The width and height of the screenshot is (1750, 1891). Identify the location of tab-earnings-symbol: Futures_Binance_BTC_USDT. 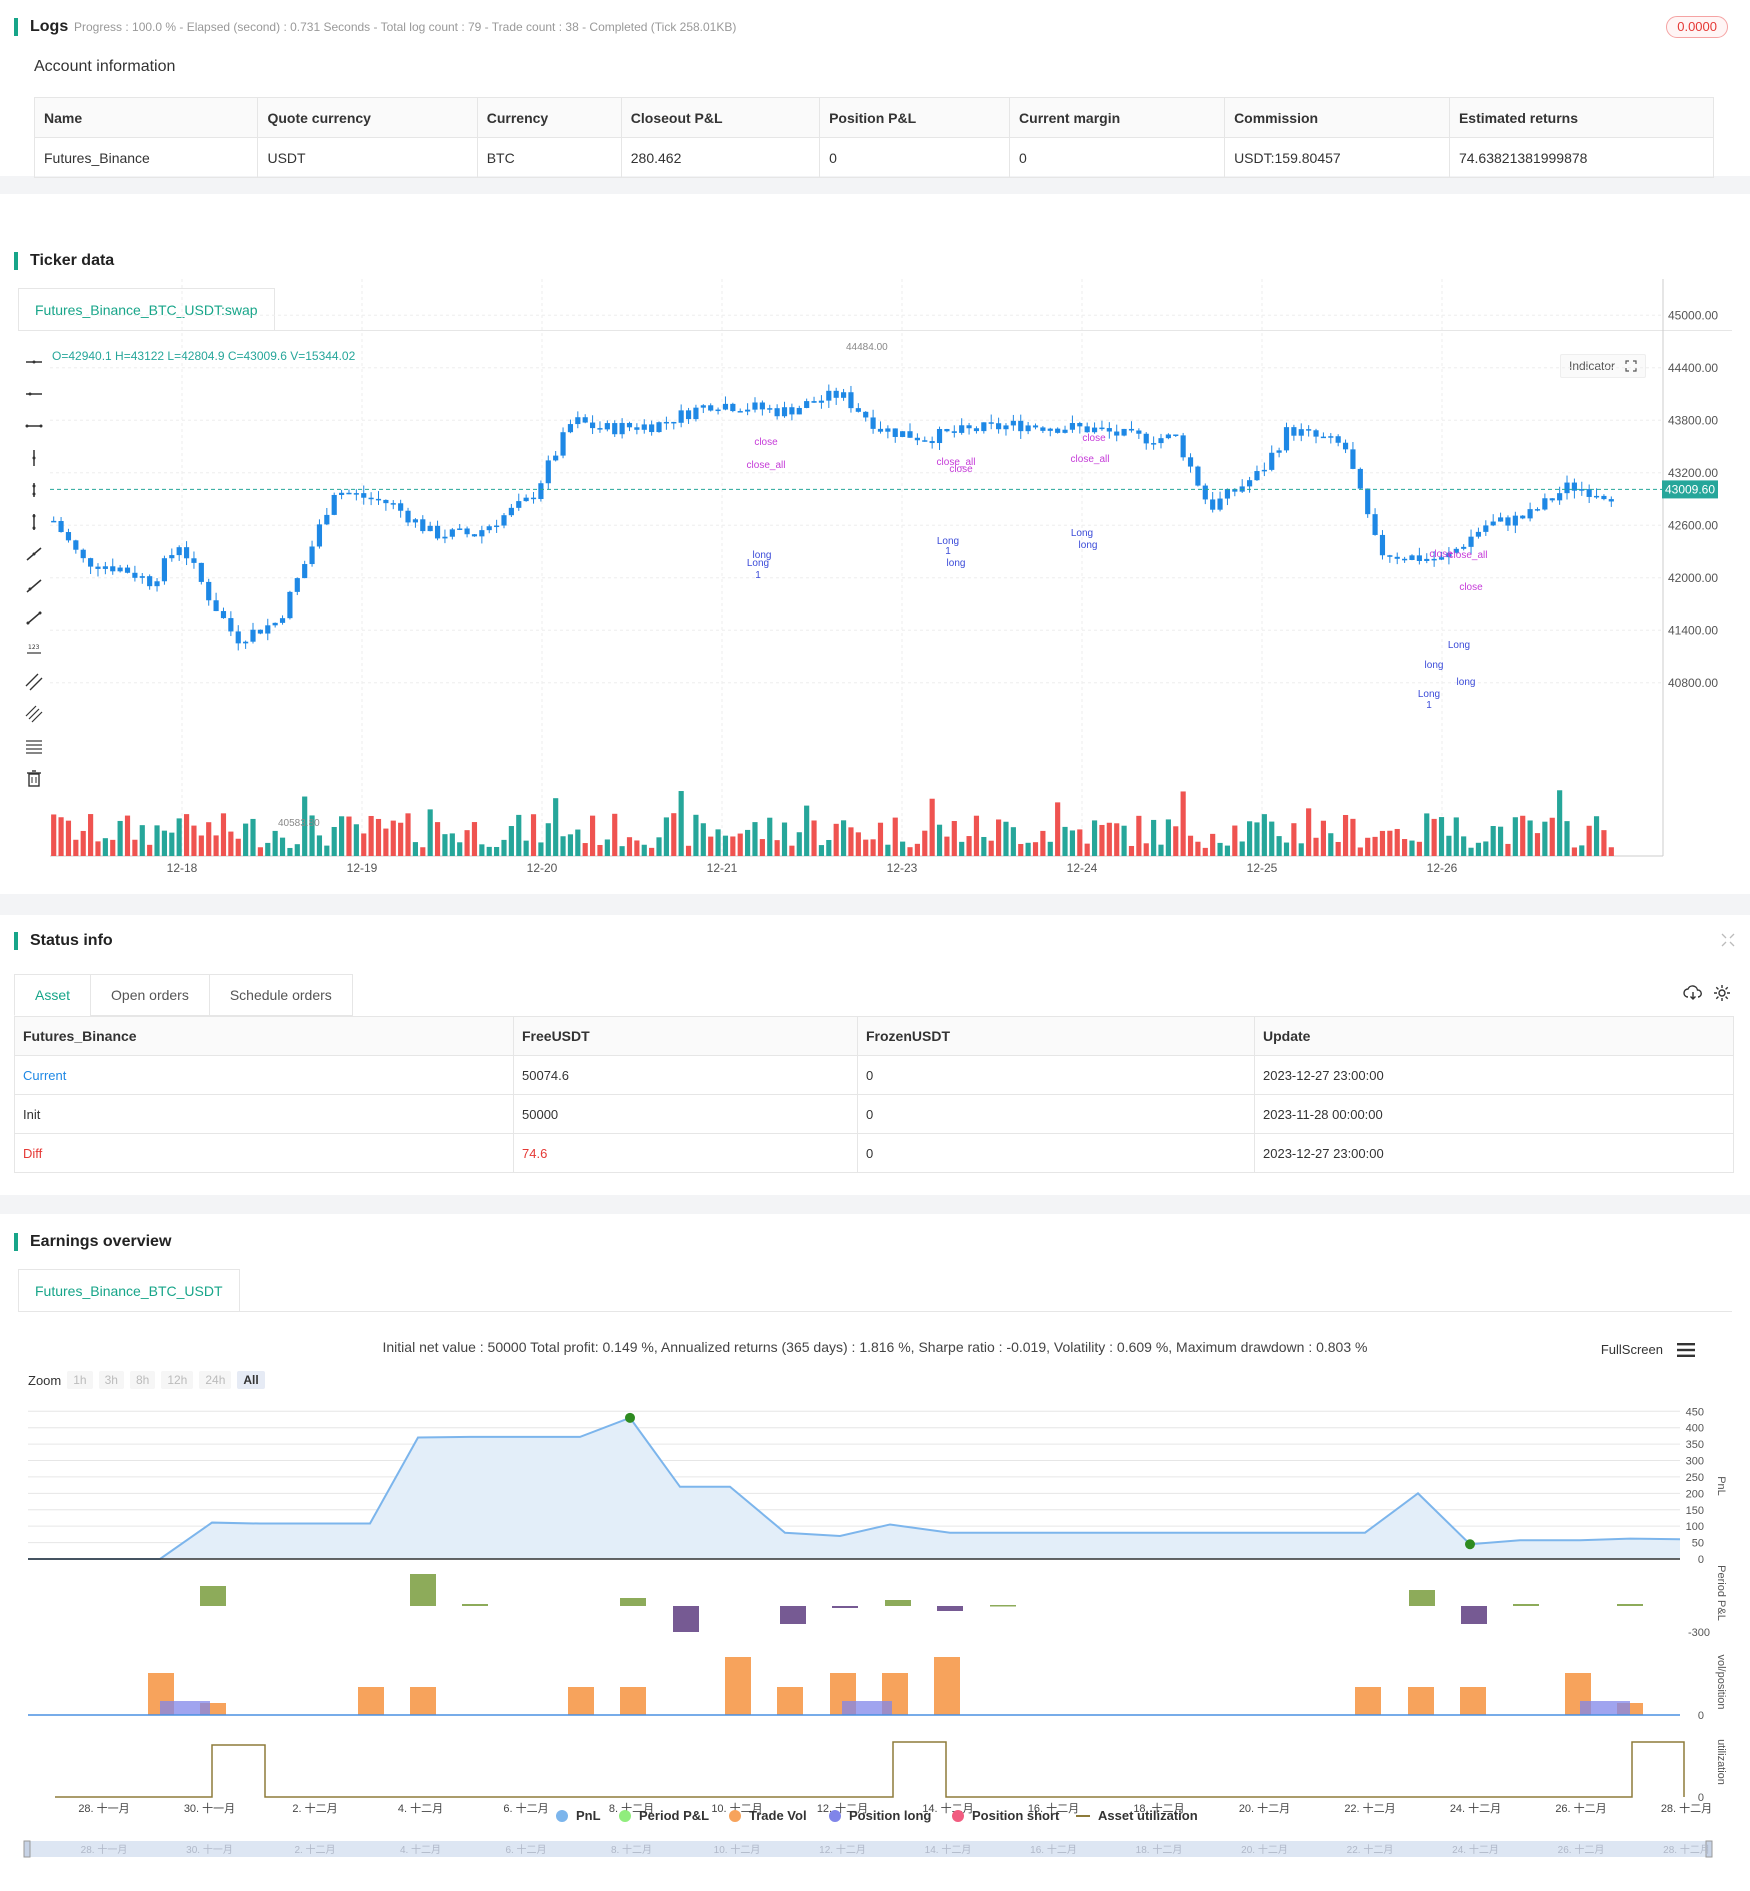
(129, 1290).